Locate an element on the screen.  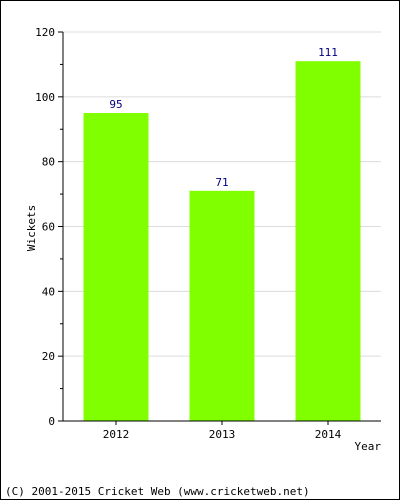
y-tick-label-120: 120 is located at coordinates (45, 32).